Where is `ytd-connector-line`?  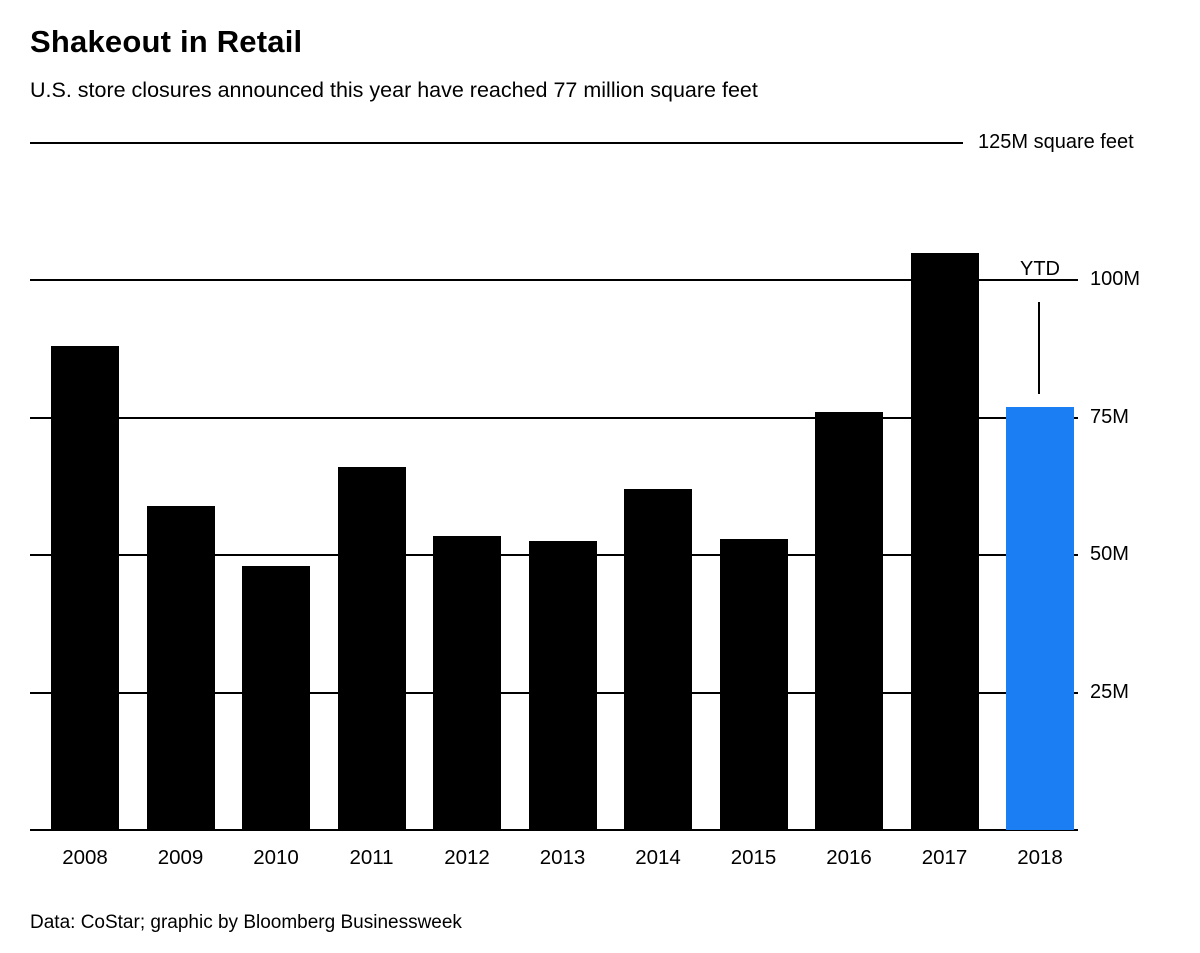 ytd-connector-line is located at coordinates (1039, 348).